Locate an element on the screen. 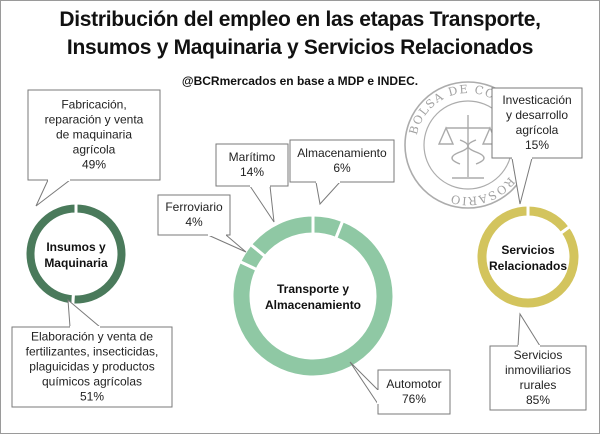  donut-2-center-title: Transporte y Almacenamiento is located at coordinates (313, 297).